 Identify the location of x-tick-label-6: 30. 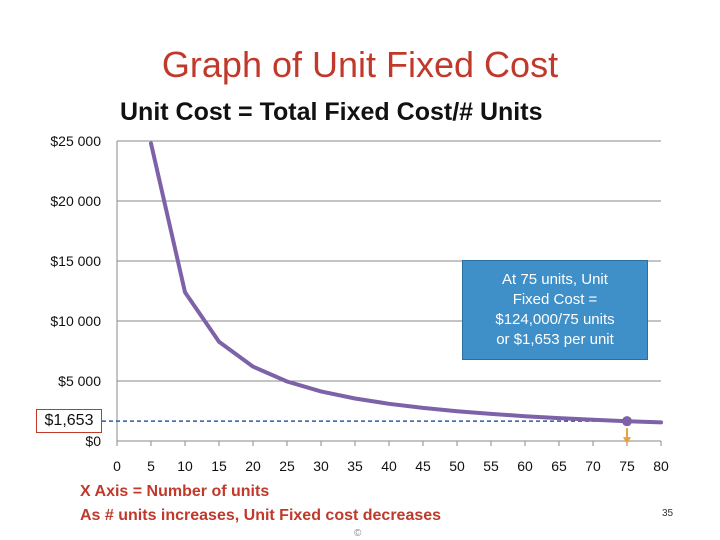
(321, 466).